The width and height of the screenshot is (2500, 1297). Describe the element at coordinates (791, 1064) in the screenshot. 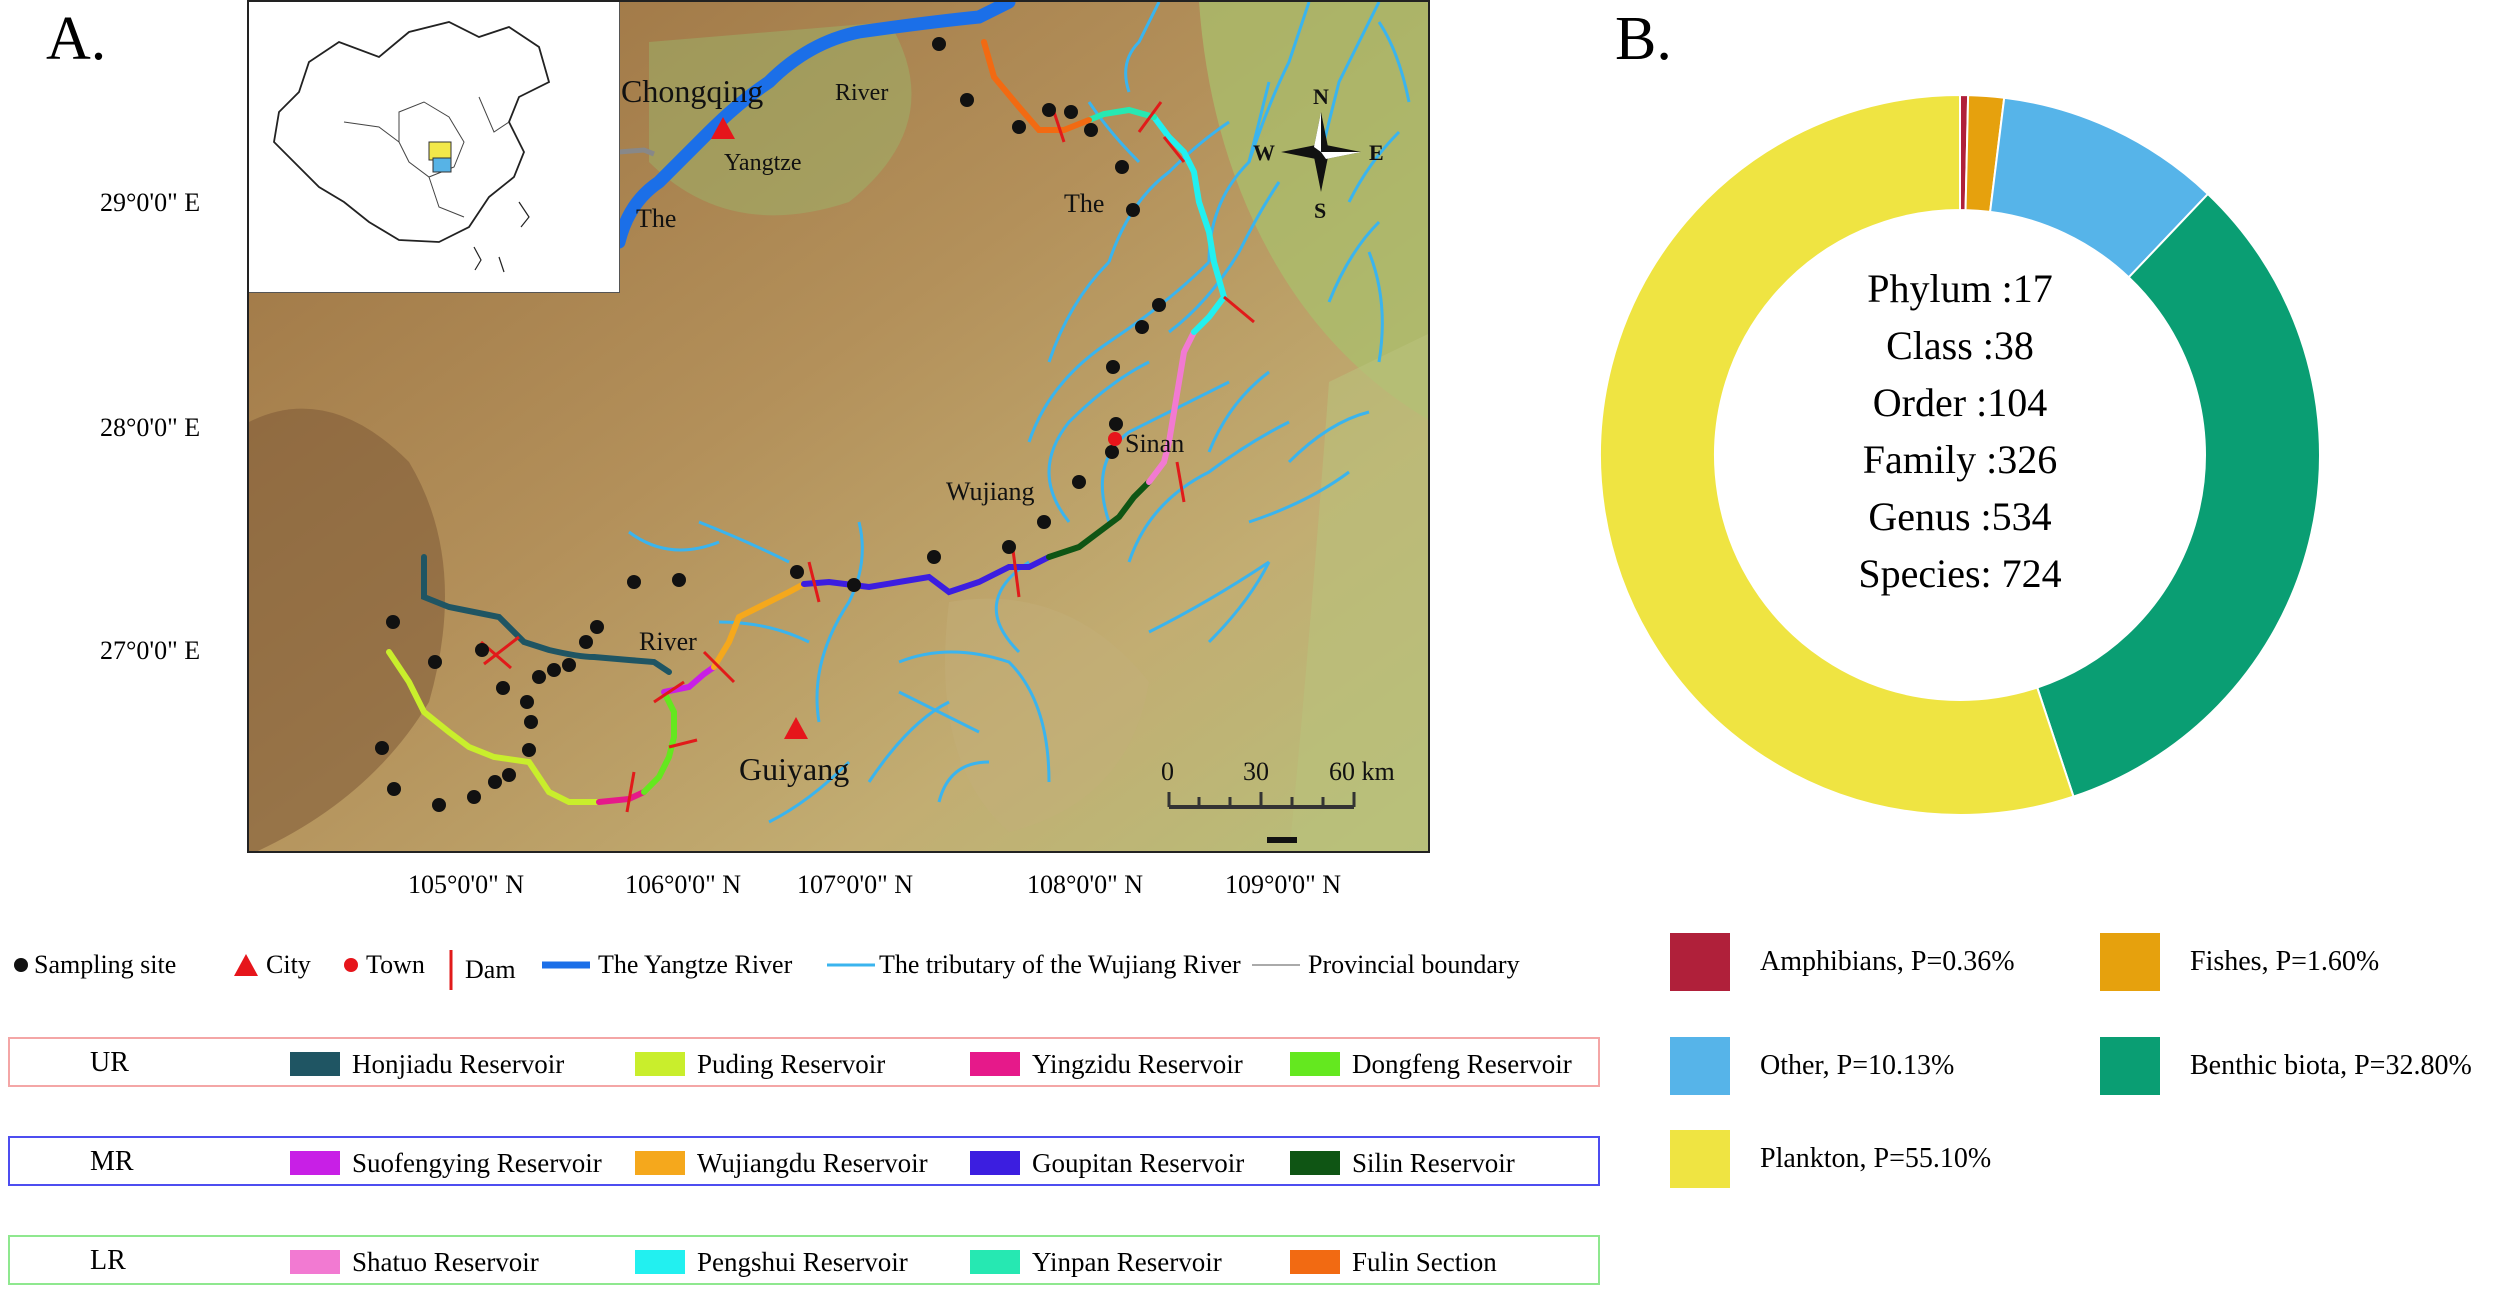

I see `legend-puding-label: Puding Reservoir` at that location.